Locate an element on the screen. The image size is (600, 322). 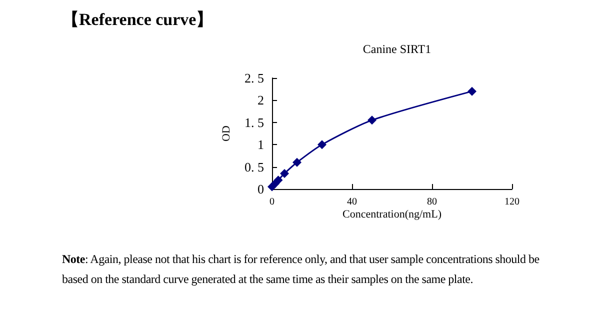
x-tick-label: 0 is located at coordinates (272, 202).